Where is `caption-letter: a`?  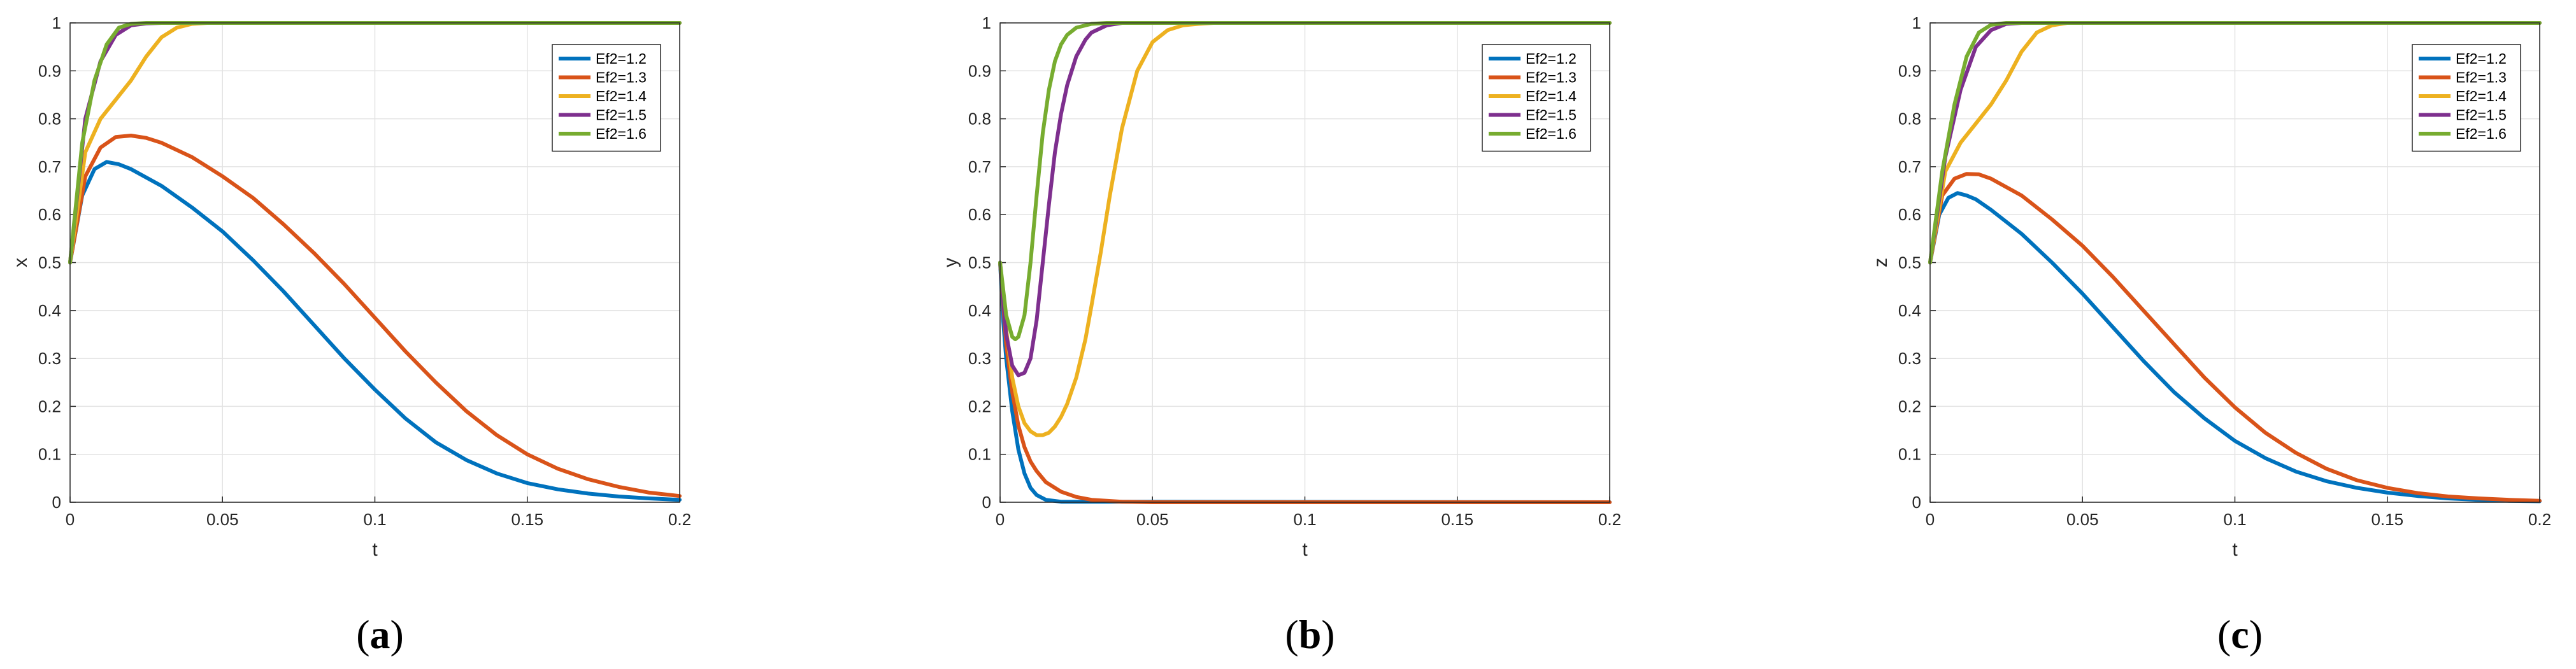
caption-letter: a is located at coordinates (380, 634).